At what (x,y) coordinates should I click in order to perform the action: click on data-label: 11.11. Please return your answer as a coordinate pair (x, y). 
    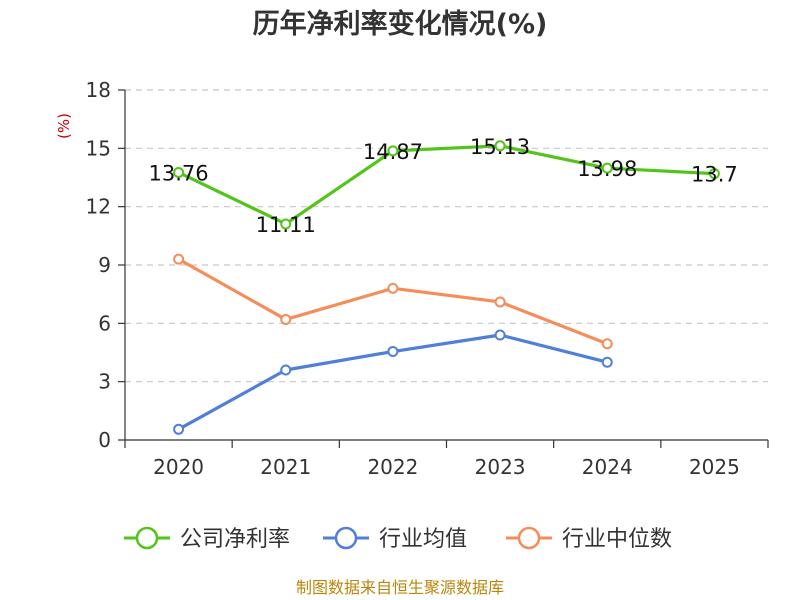
    Looking at the image, I should click on (286, 225).